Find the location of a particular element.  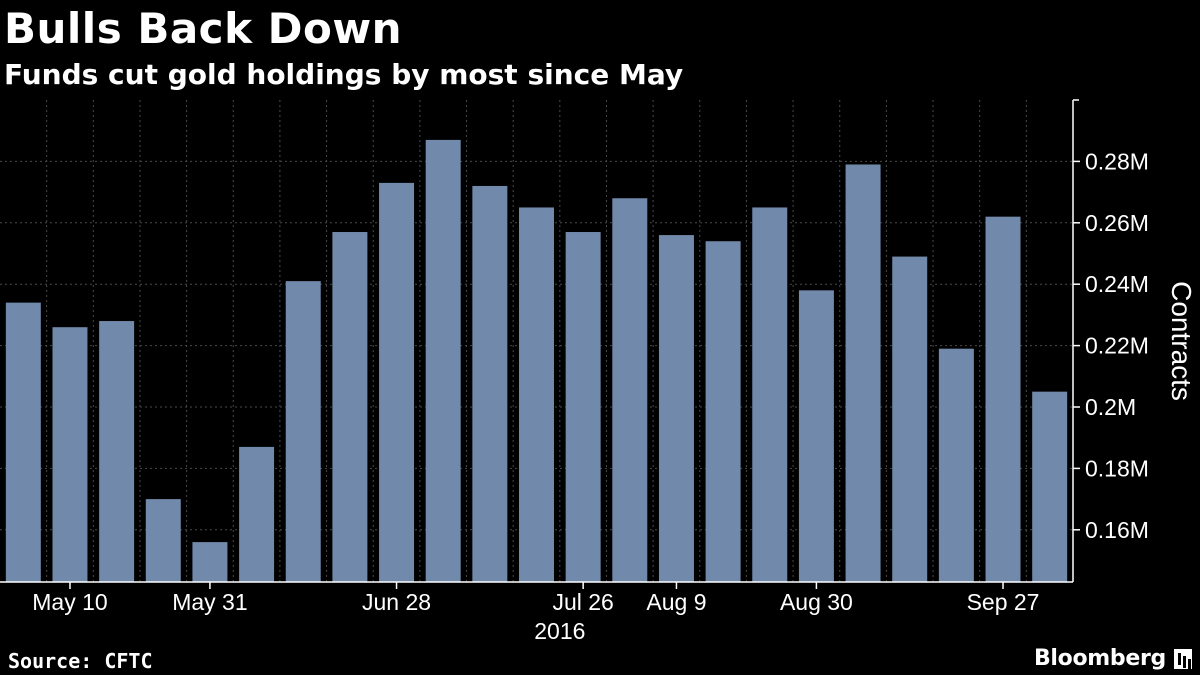

x-tick-label: May 31 is located at coordinates (209, 602).